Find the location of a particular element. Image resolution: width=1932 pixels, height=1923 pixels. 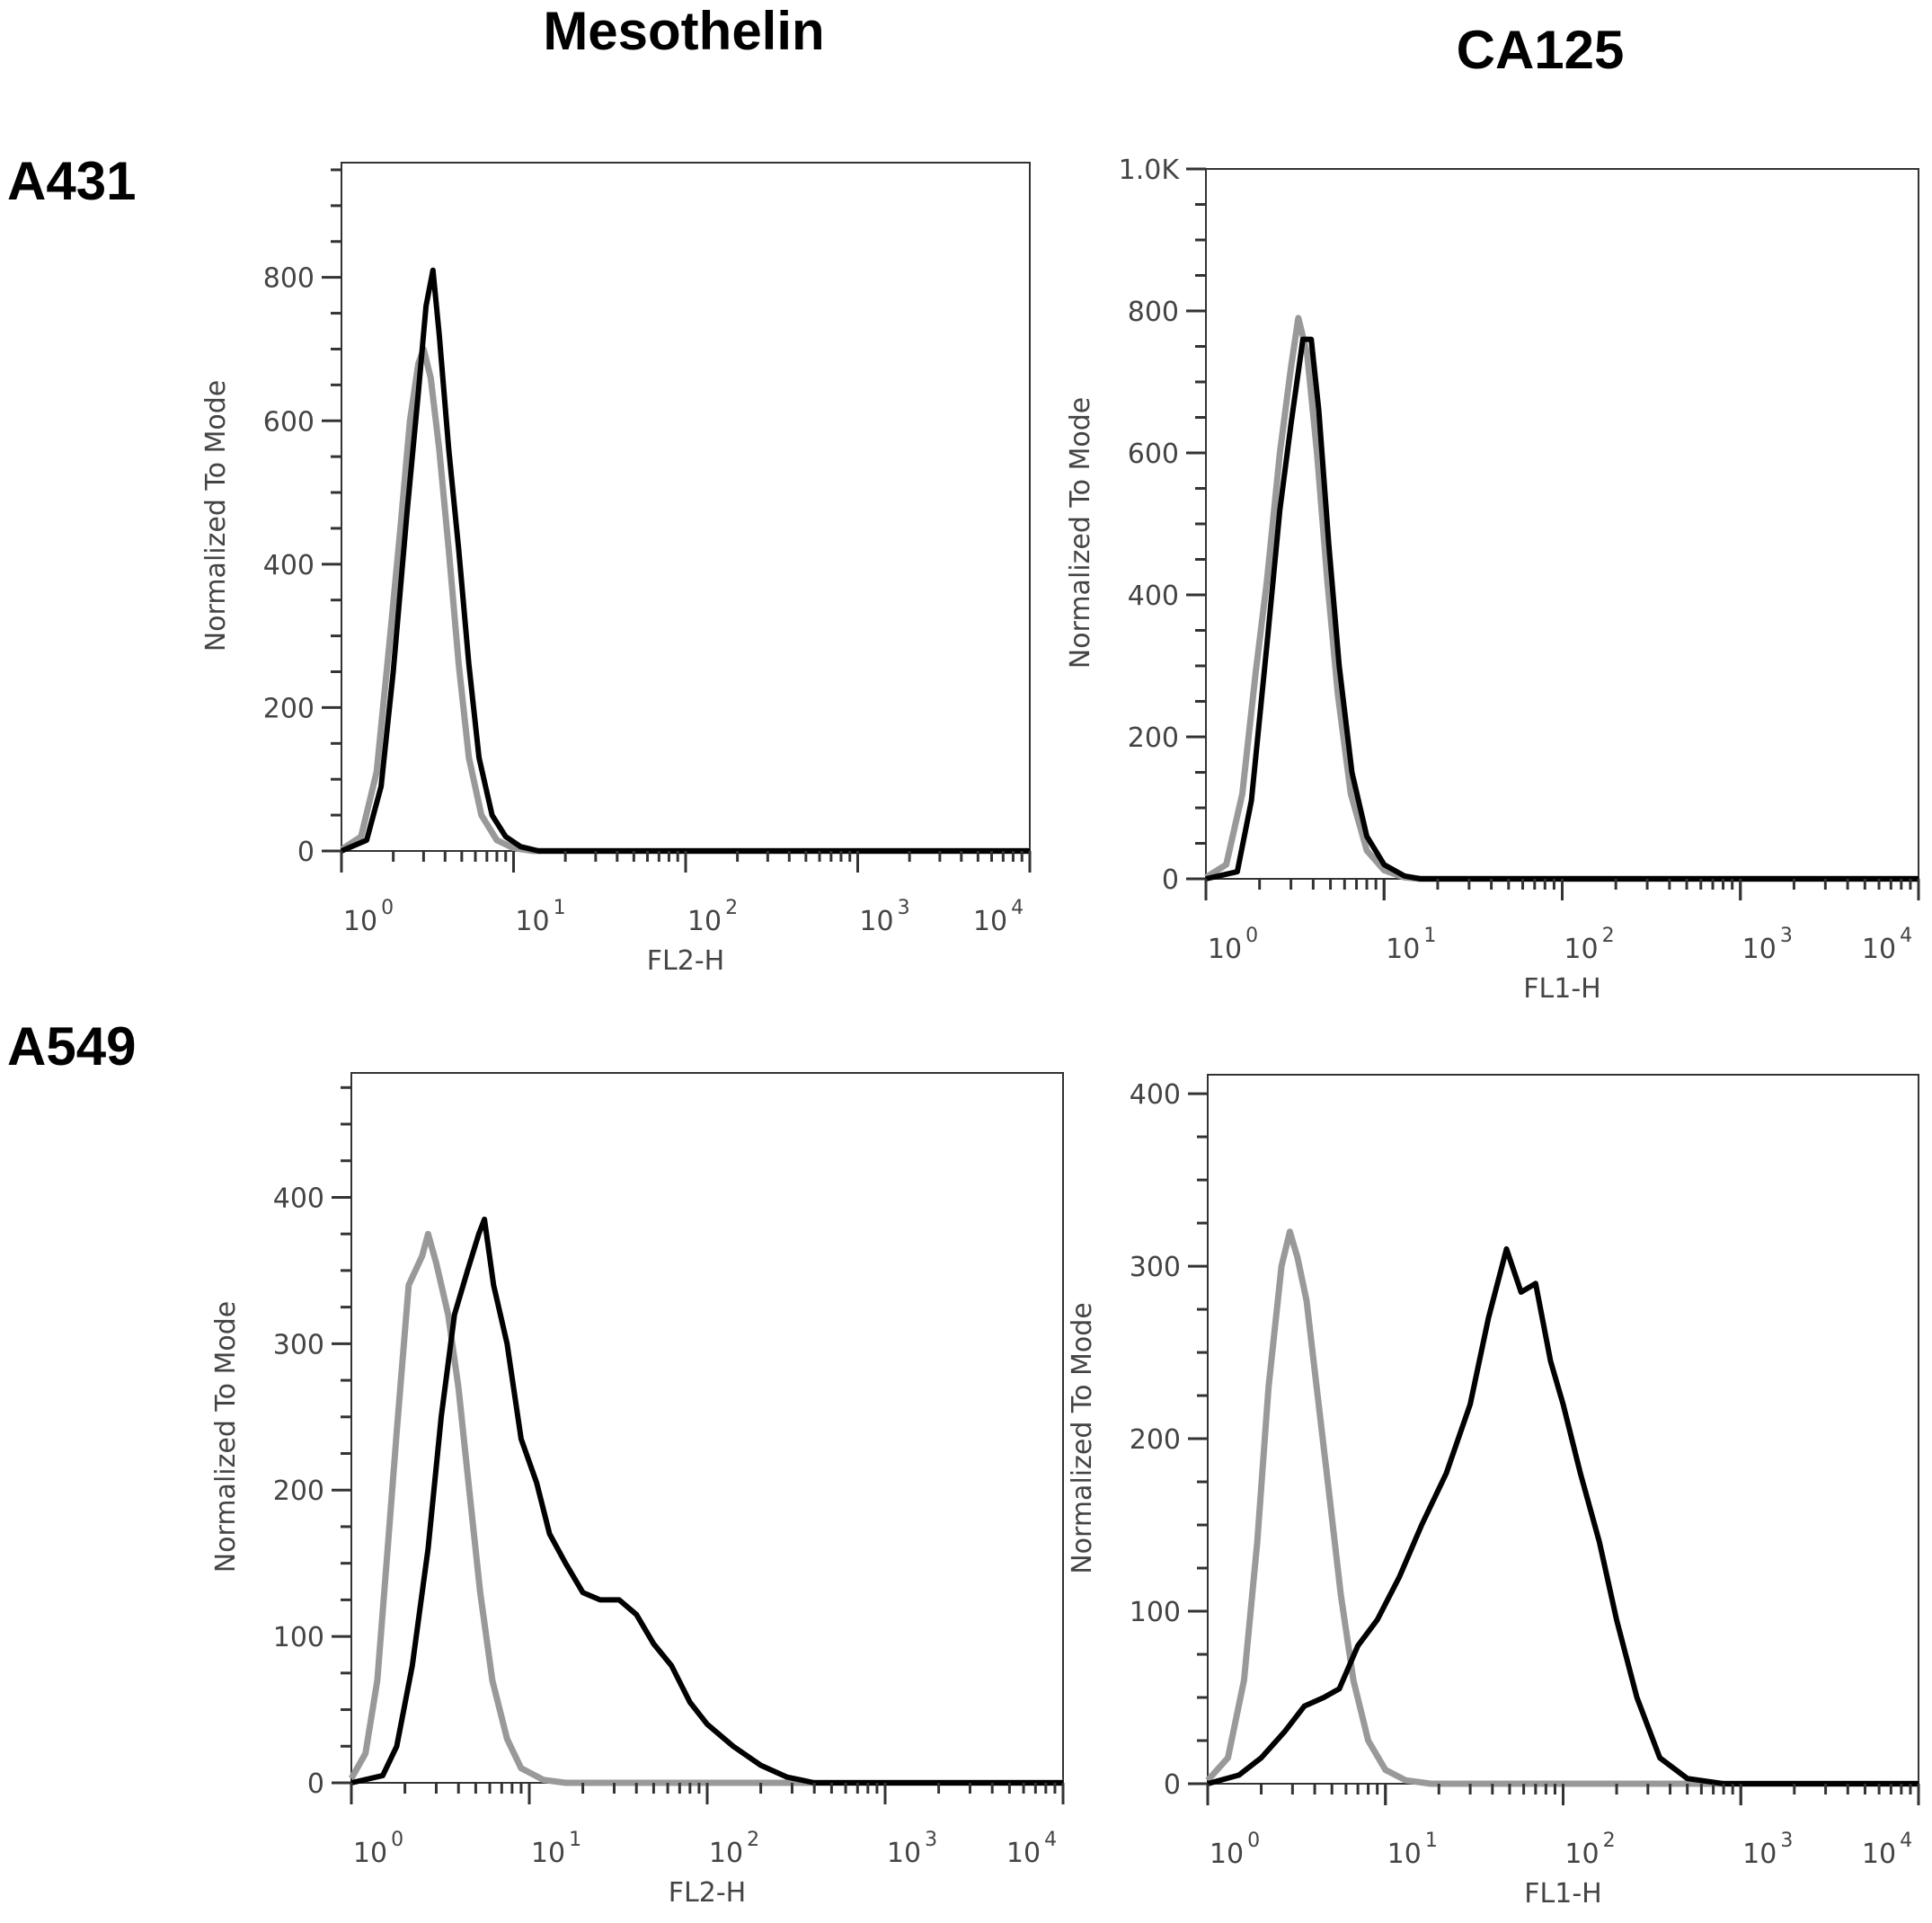

row-title-a431: A431 is located at coordinates (71, 181).